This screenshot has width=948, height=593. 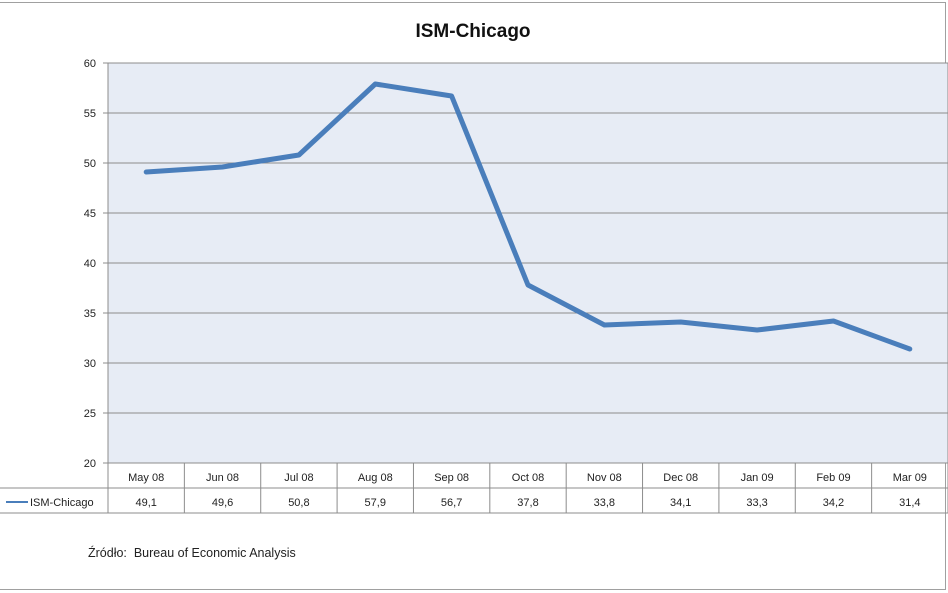 I want to click on category-label: May 08, so click(x=146, y=478).